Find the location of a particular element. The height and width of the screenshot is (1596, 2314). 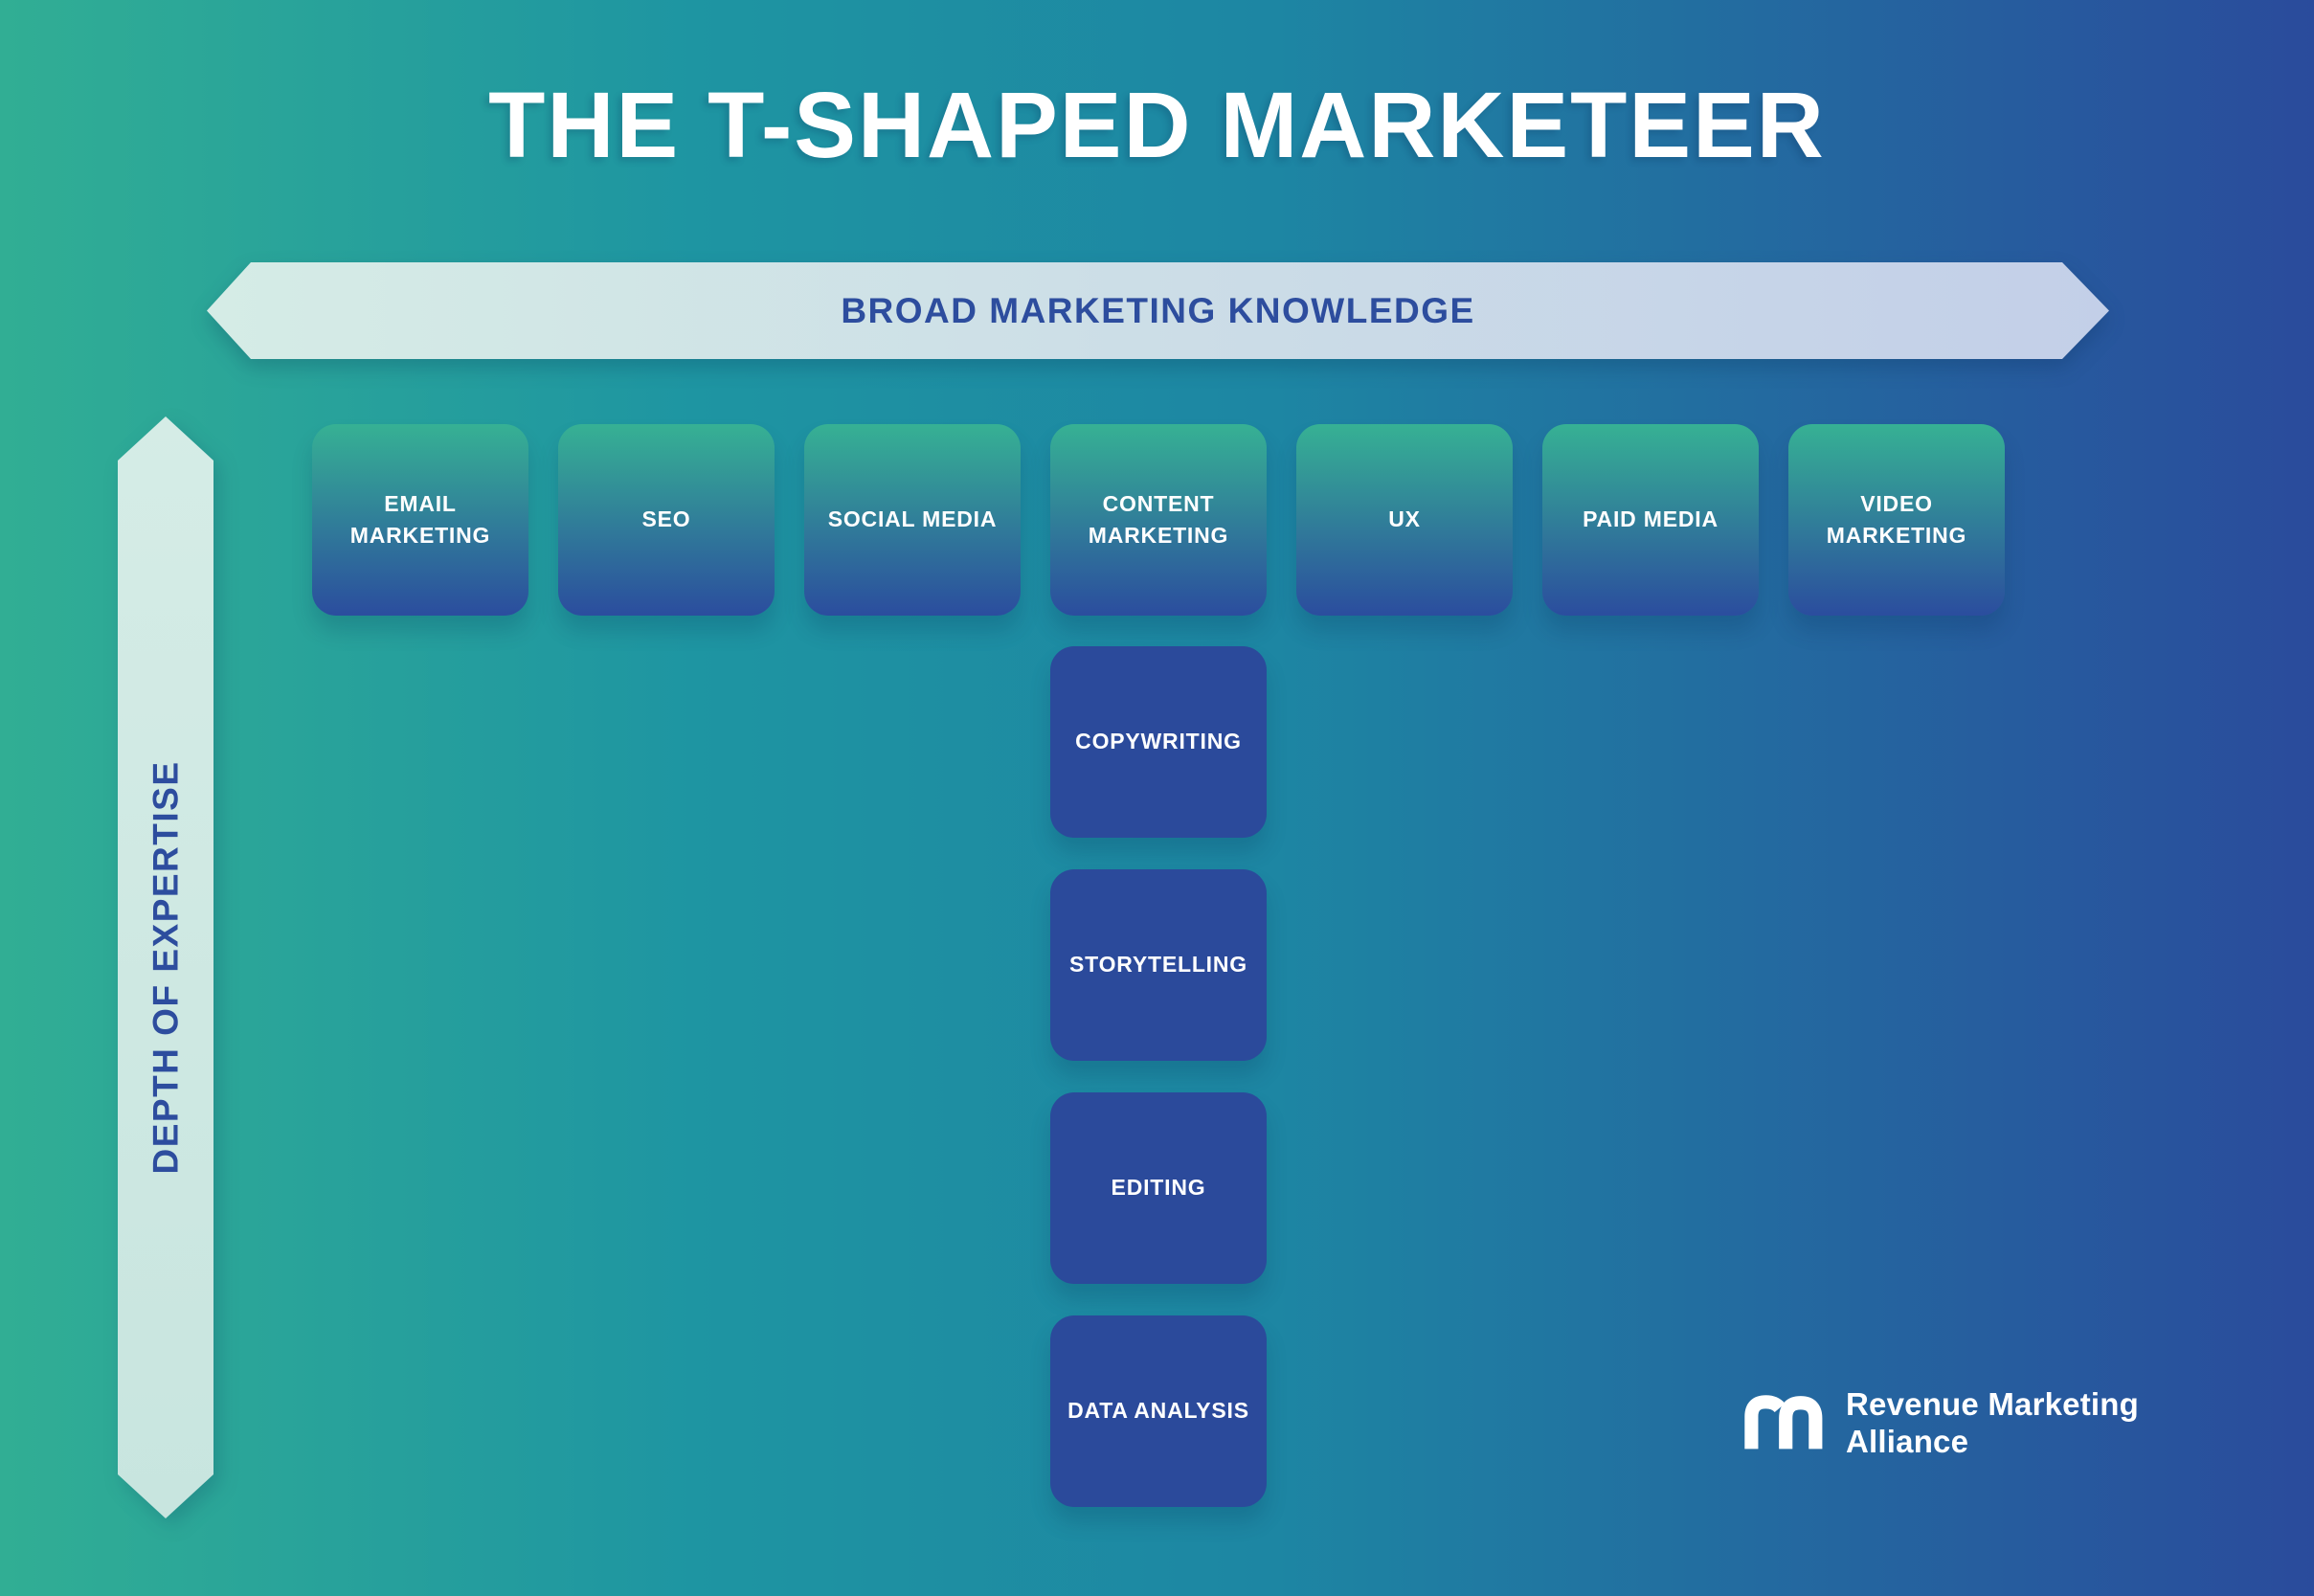

vertical-arrow-shape is located at coordinates (165, 967).